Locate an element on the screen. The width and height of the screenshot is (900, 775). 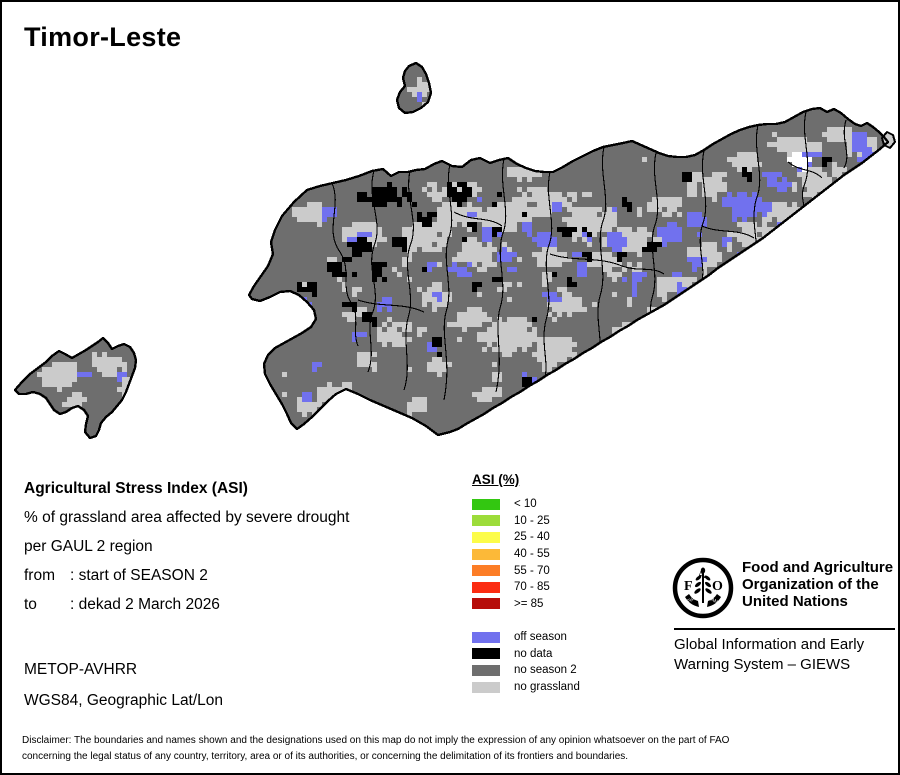
asi-class-row: 70 - 85 is located at coordinates (511, 587).